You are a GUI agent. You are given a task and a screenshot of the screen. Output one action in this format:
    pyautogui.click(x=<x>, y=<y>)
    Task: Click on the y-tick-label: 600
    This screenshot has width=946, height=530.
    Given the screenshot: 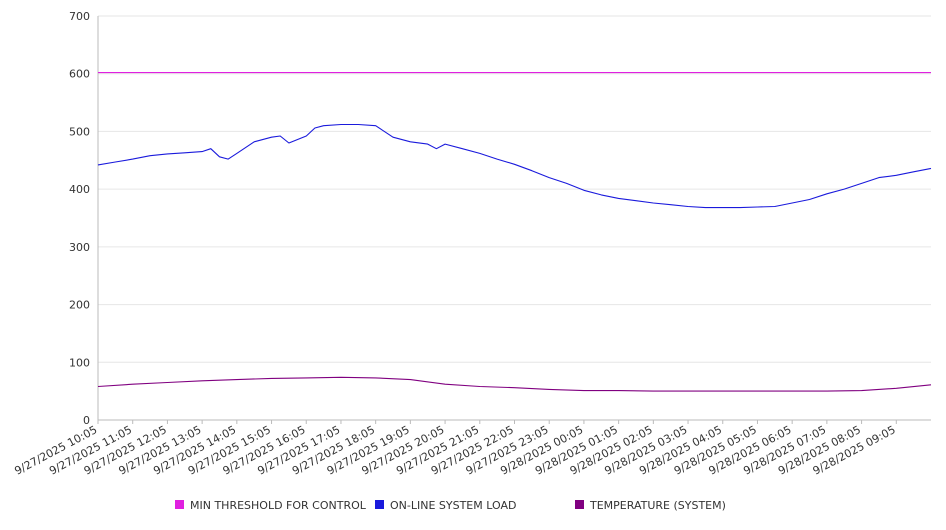 What is the action you would take?
    pyautogui.click(x=79, y=74)
    